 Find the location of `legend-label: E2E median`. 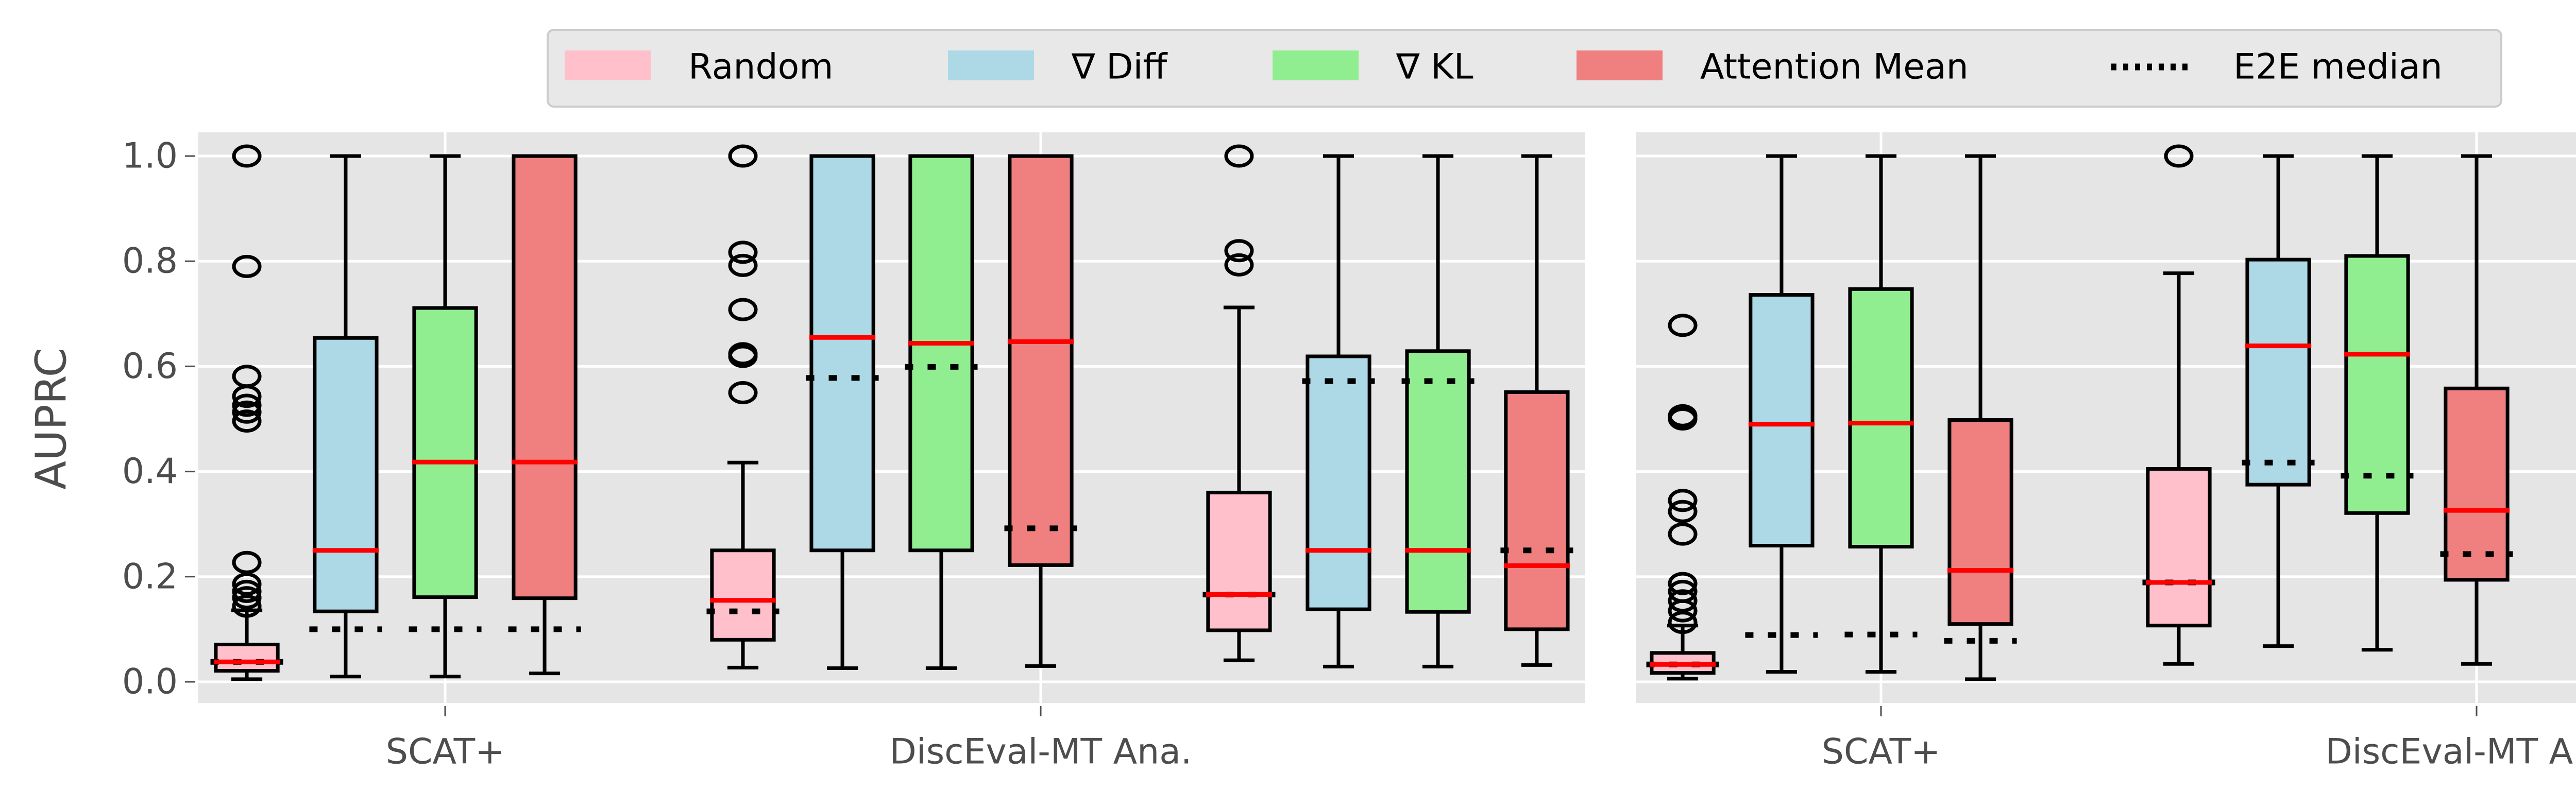

legend-label: E2E median is located at coordinates (2338, 67).